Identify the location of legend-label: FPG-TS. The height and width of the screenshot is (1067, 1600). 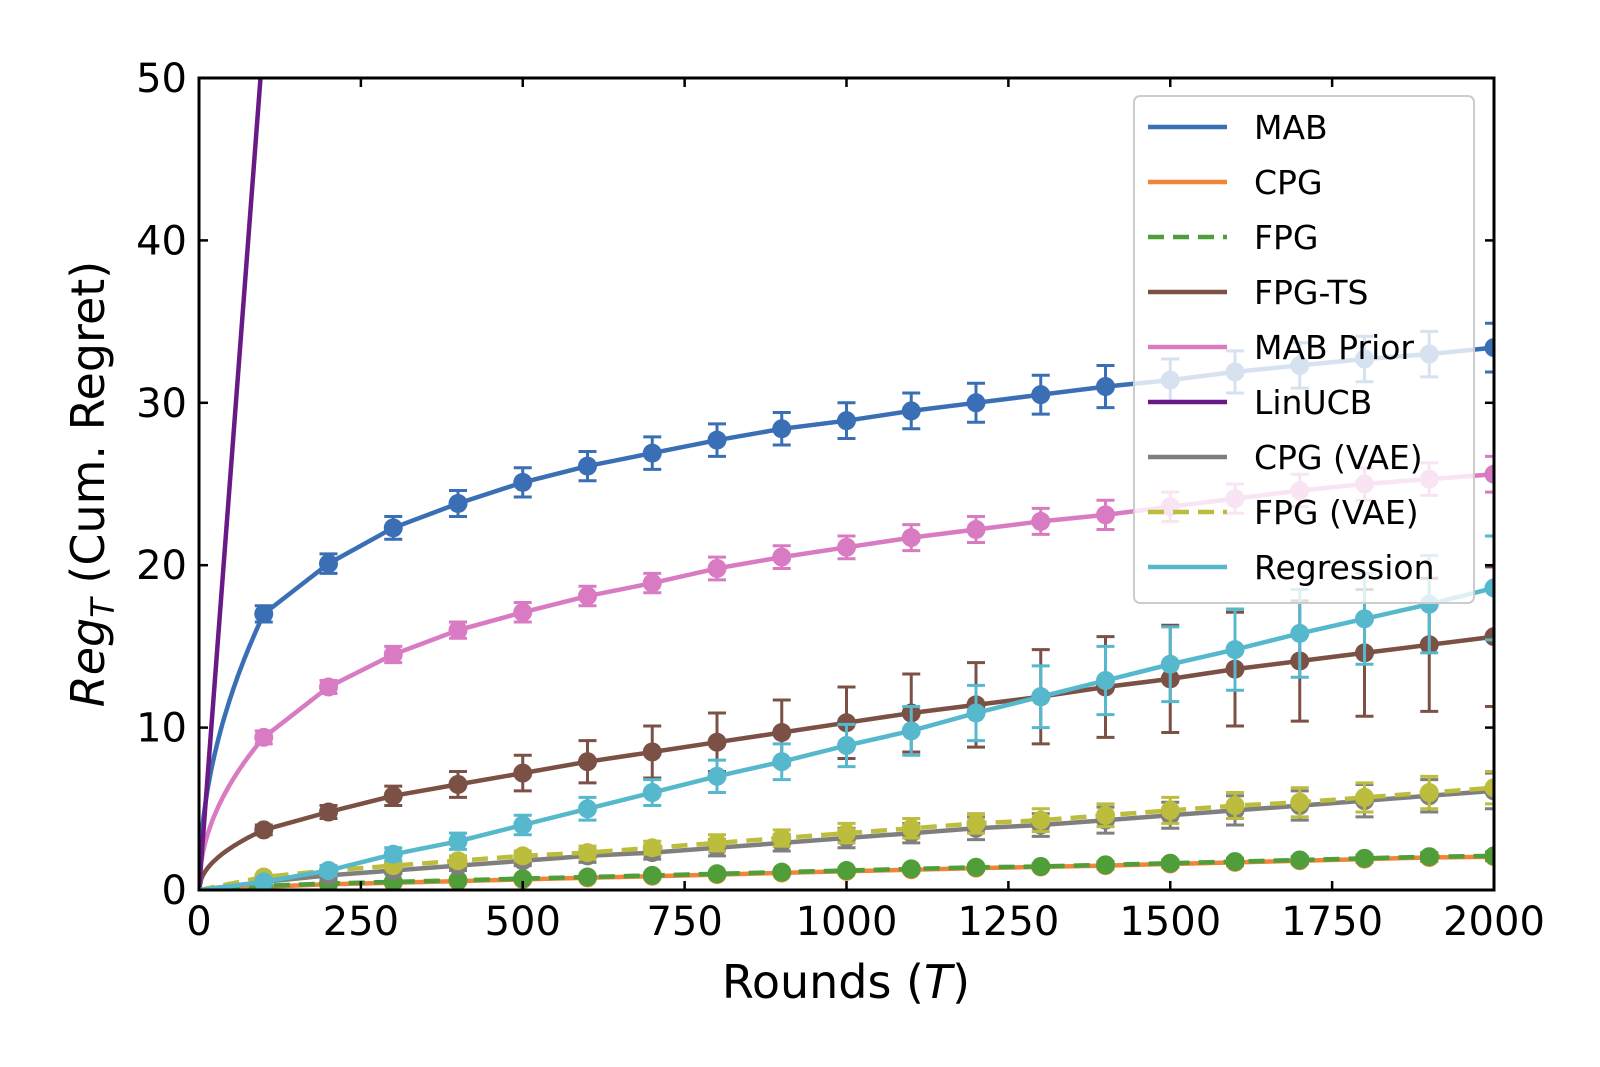
(1311, 292).